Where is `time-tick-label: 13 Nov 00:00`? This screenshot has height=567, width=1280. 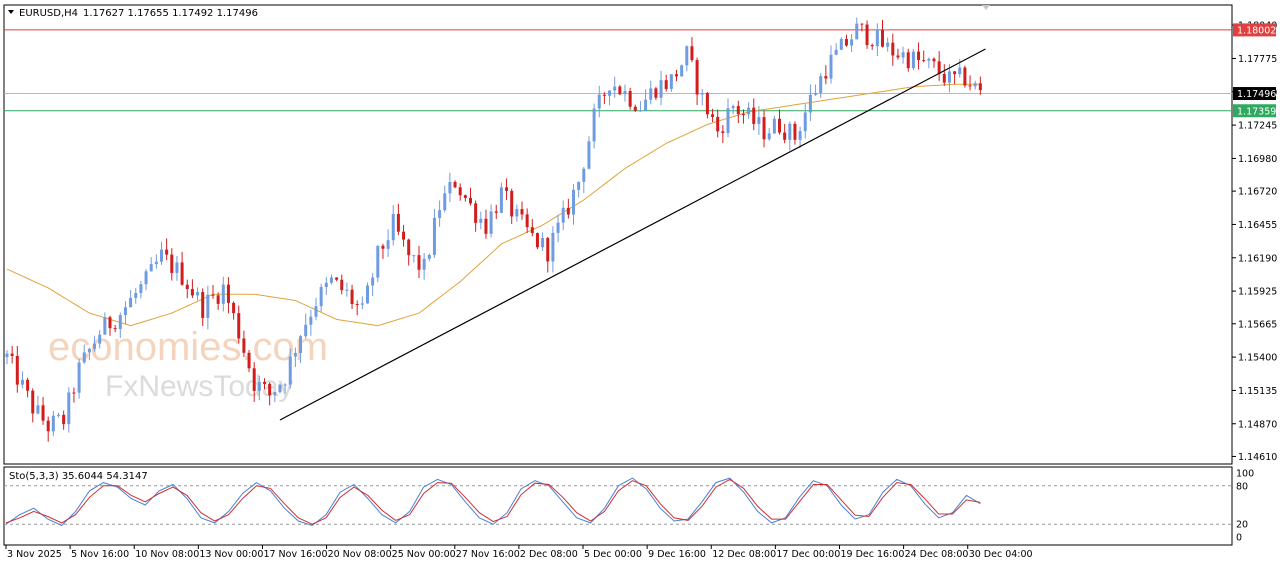
time-tick-label: 13 Nov 00:00 is located at coordinates (231, 554).